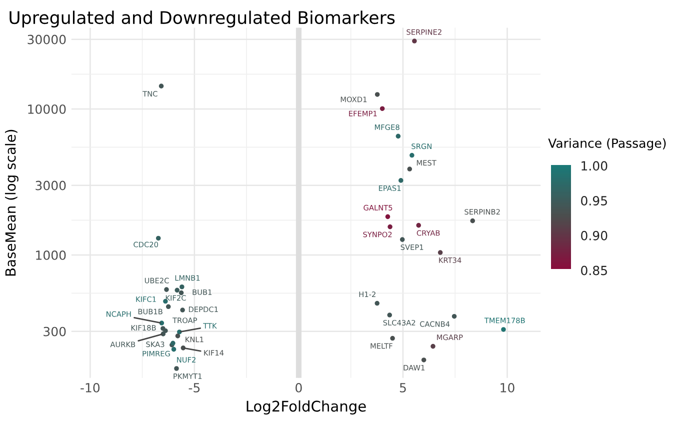 The image size is (680, 427). What do you see at coordinates (594, 235) in the screenshot?
I see `color-bar-label: 0.90` at bounding box center [594, 235].